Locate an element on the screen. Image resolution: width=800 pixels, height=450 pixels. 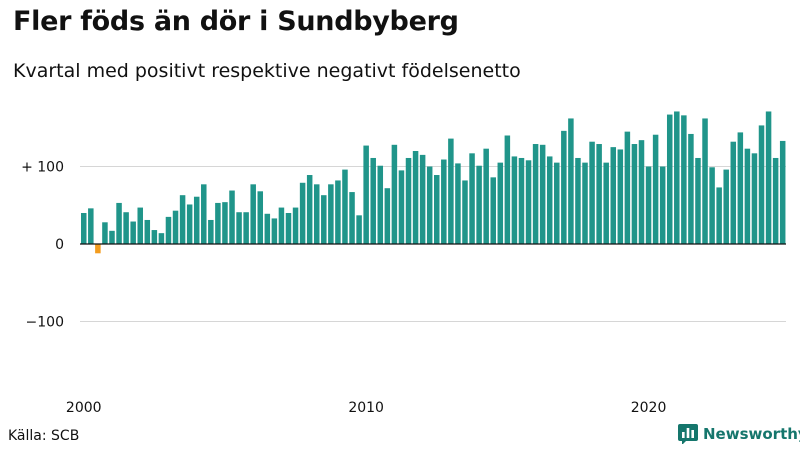
y-tick-label: 0 is located at coordinates (59, 245).